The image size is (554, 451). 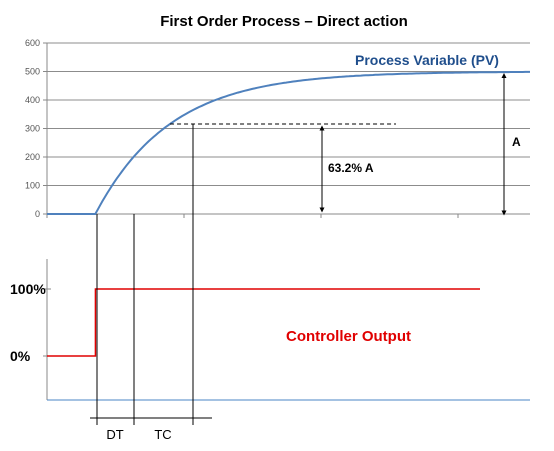 I want to click on controller-output-label: Controller Output, so click(x=348, y=336).